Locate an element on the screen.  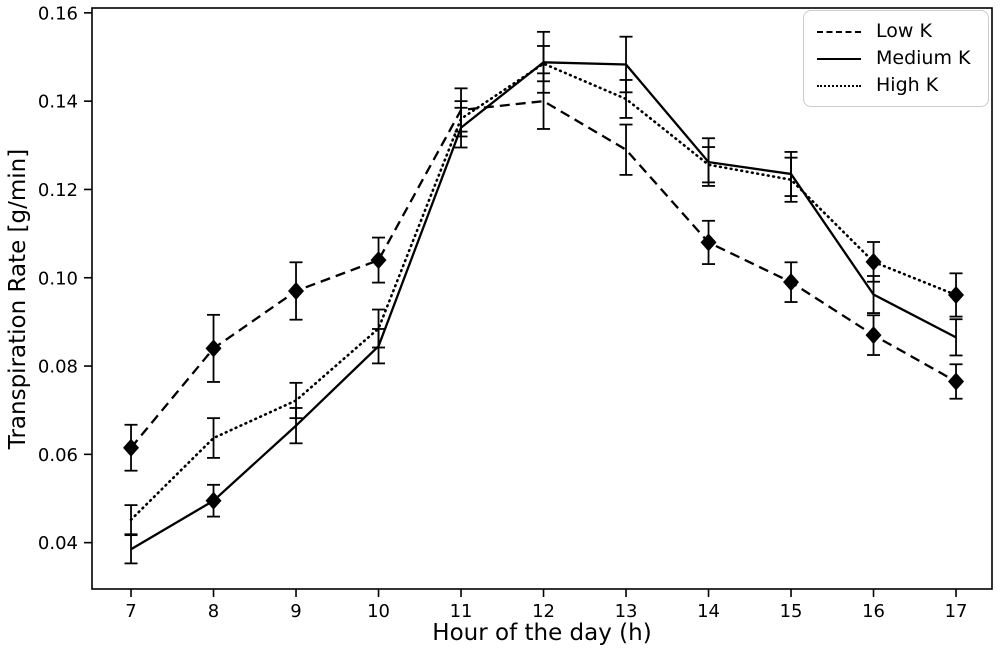
marker-diamond-medium-k is located at coordinates (213, 500).